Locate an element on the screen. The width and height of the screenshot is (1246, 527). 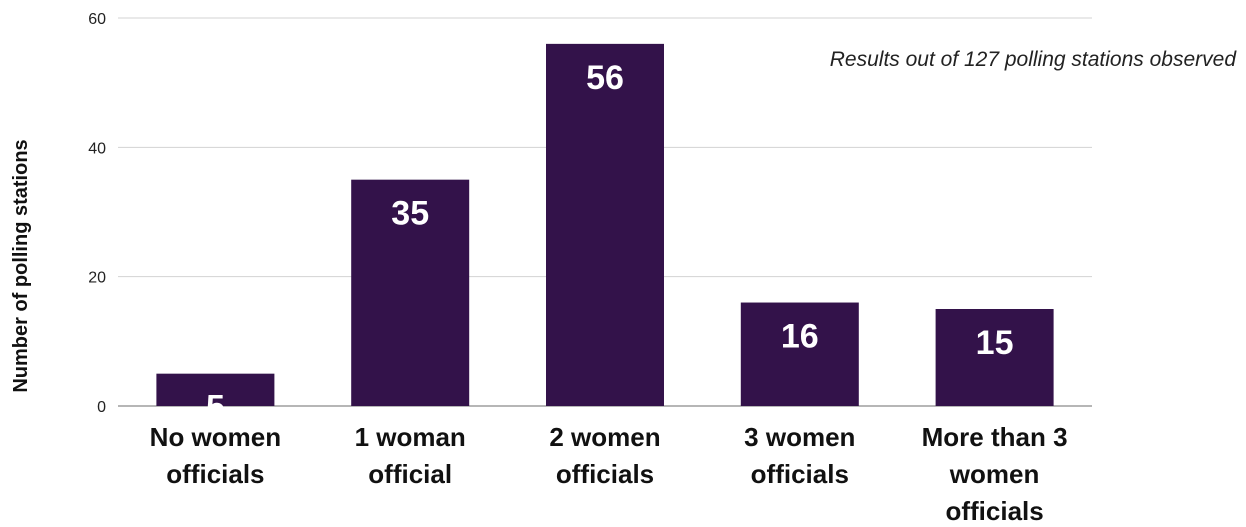
y-tick-label: 0 is located at coordinates (101, 407).